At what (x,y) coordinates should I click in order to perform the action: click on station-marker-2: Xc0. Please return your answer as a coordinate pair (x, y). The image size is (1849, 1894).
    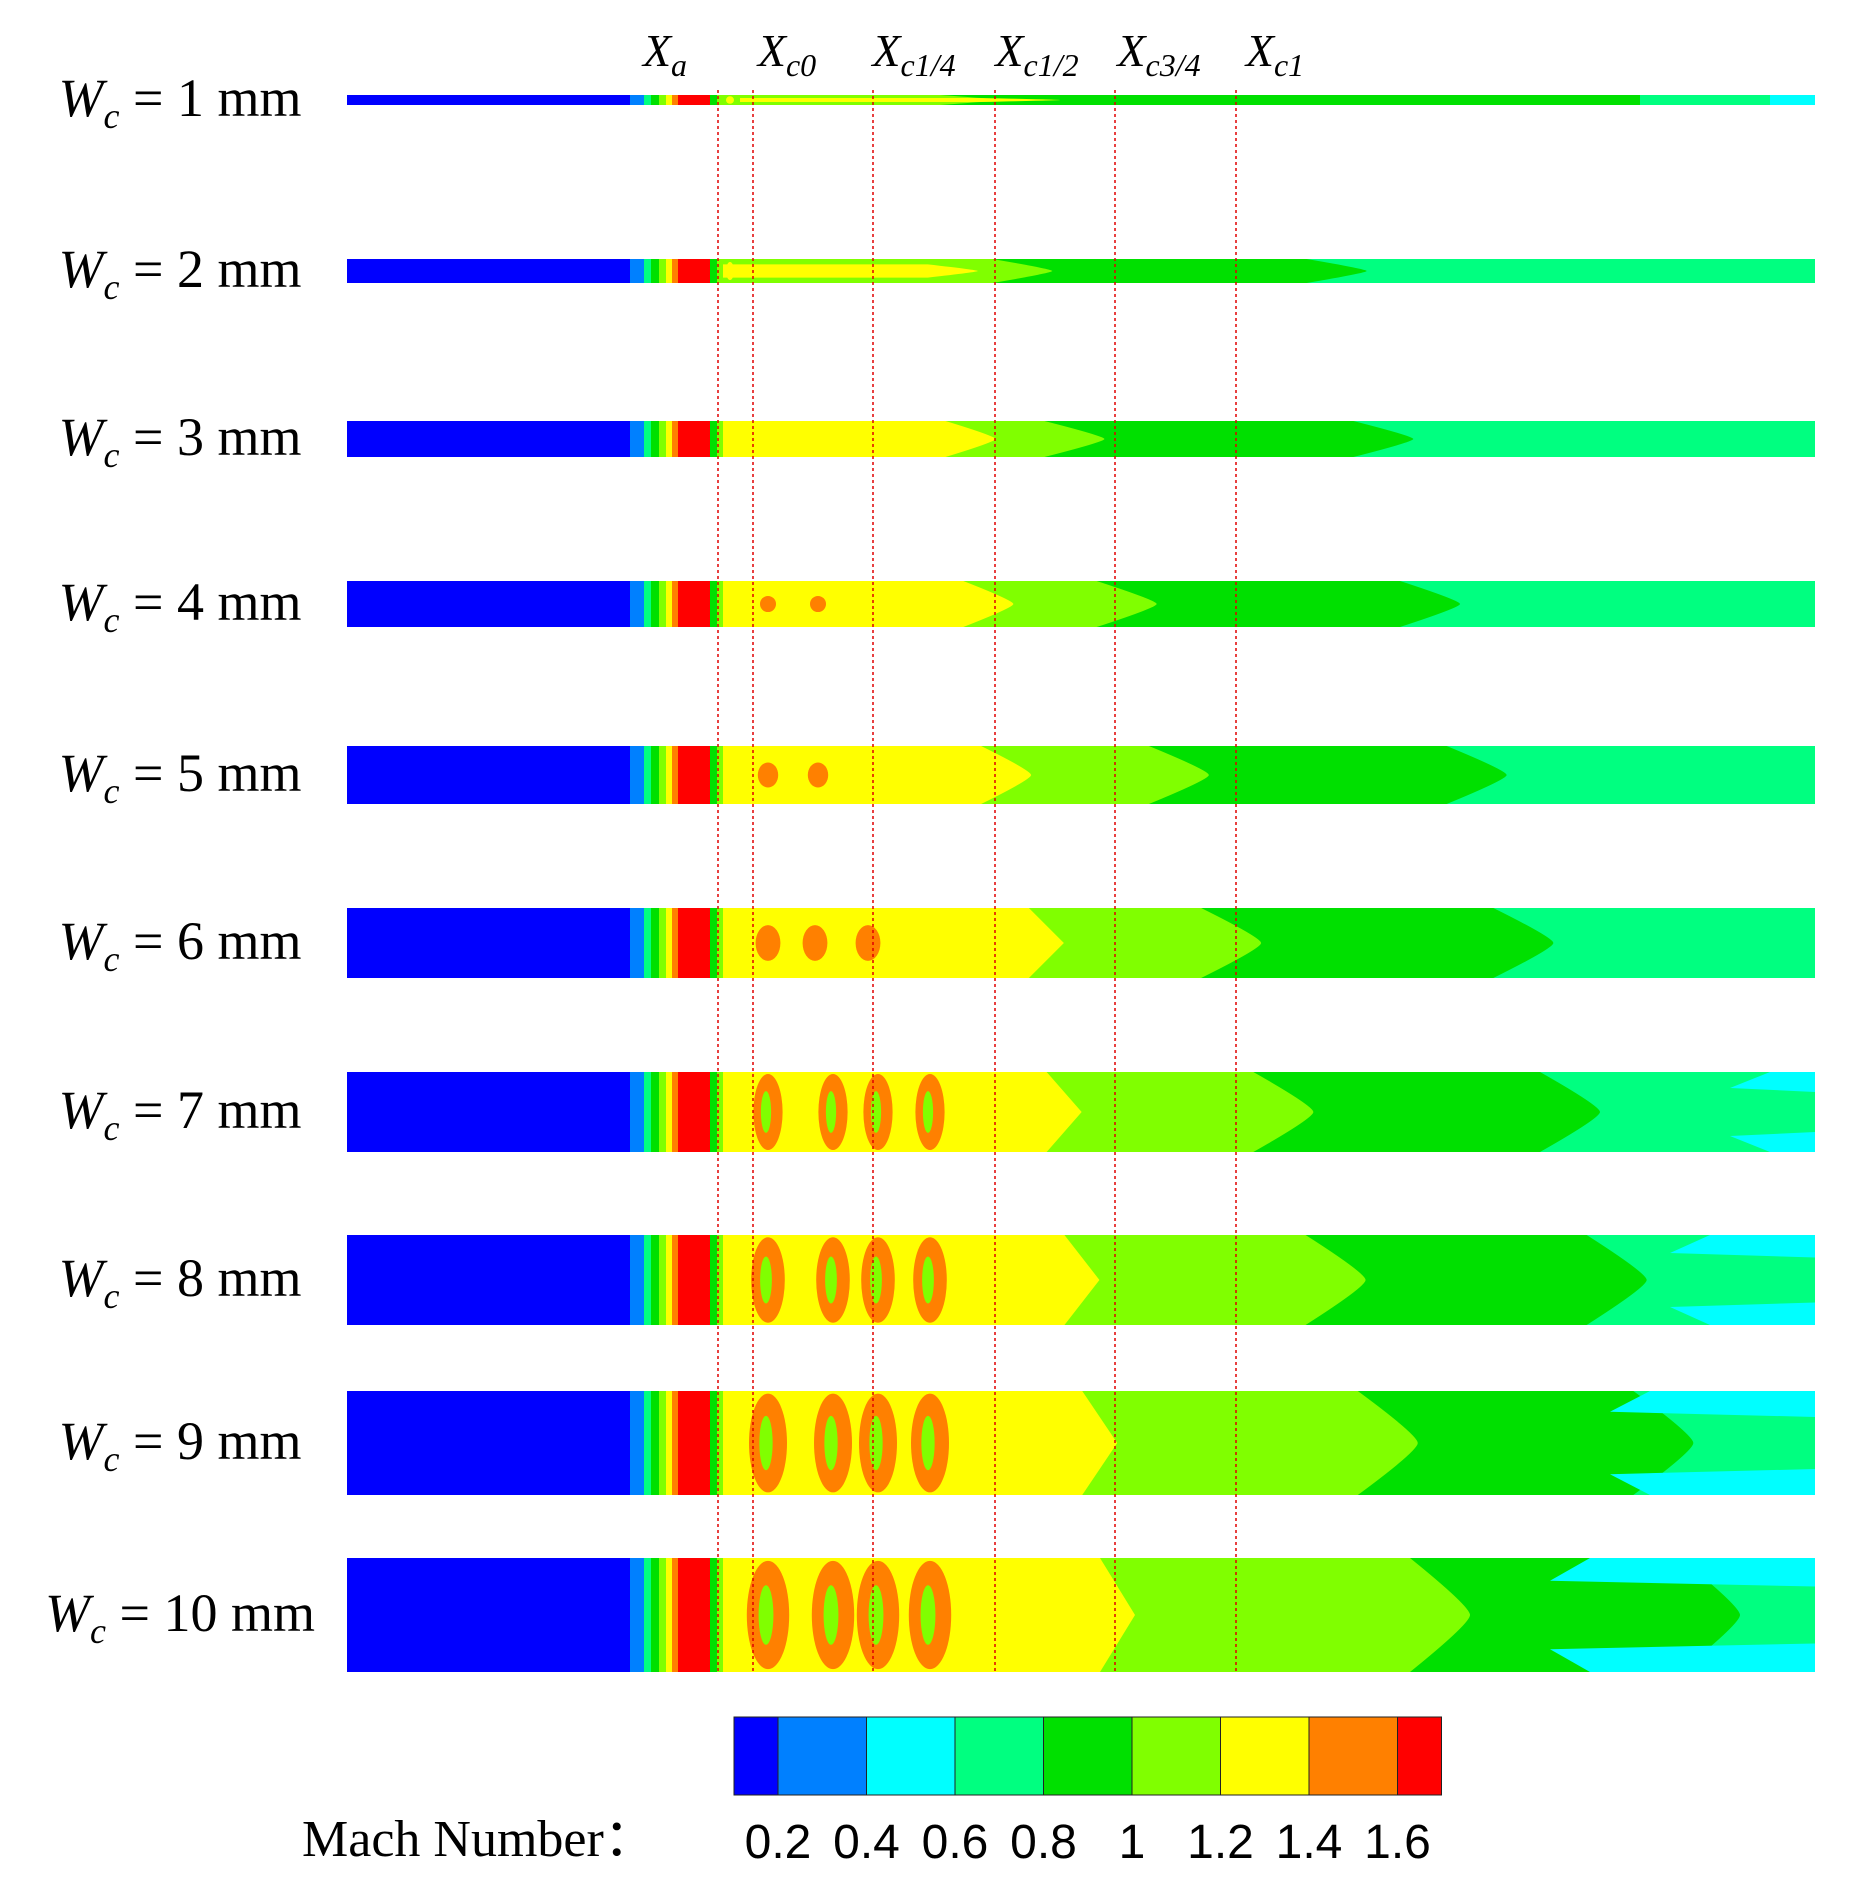
    Looking at the image, I should click on (786, 54).